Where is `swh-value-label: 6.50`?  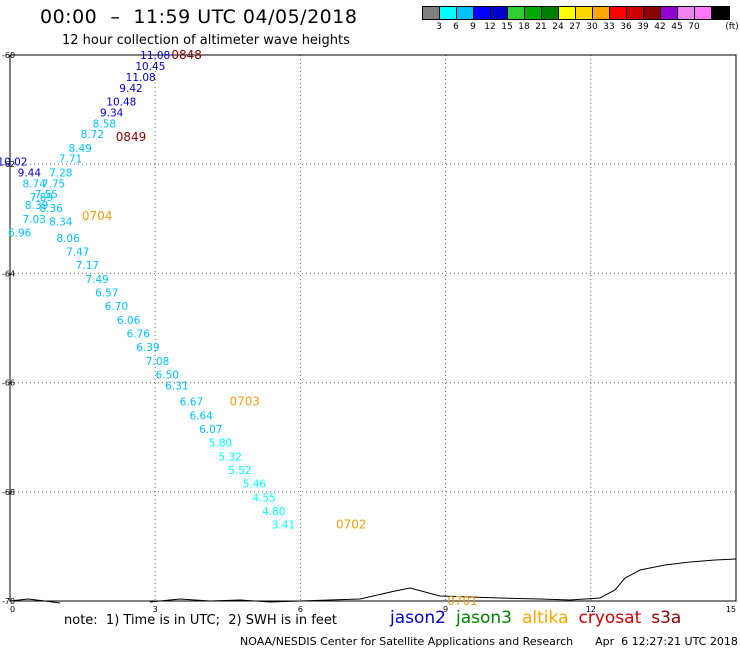
swh-value-label: 6.50 is located at coordinates (167, 375).